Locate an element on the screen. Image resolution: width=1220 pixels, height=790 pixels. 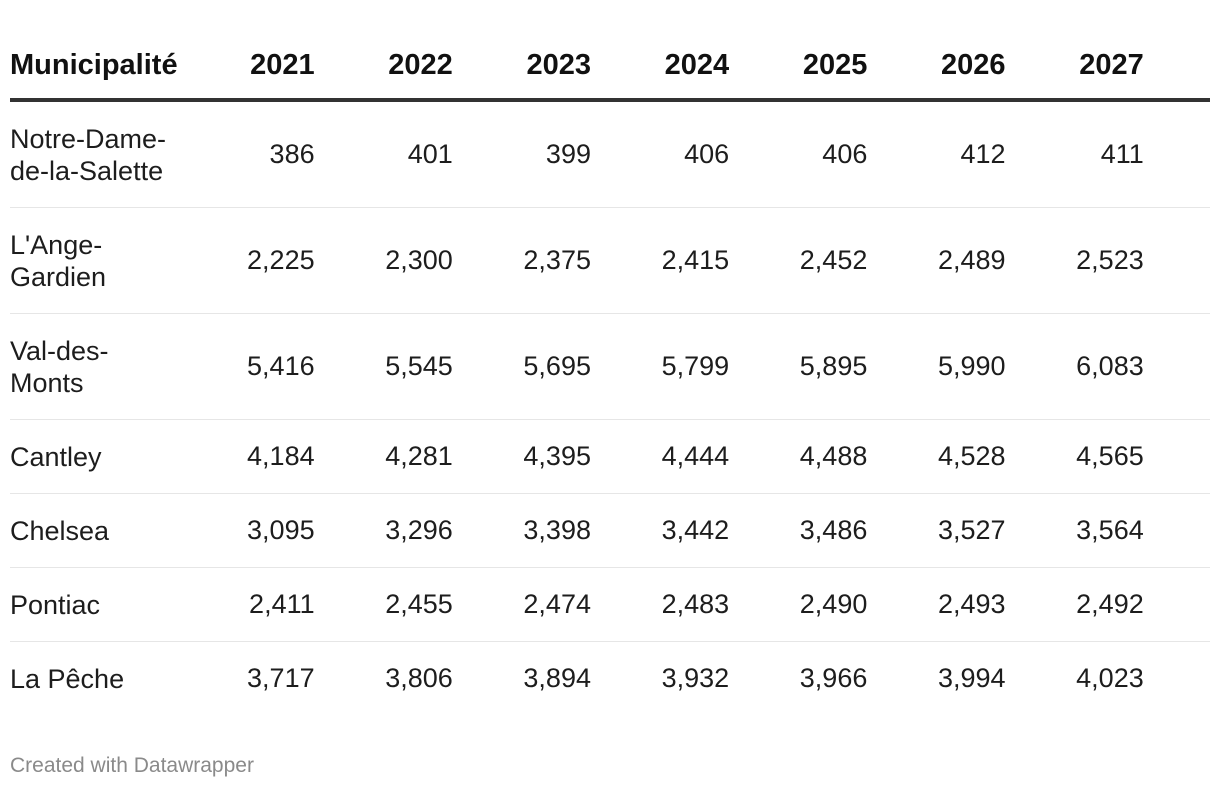
value-cell-2023: 399 is located at coordinates (529, 154).